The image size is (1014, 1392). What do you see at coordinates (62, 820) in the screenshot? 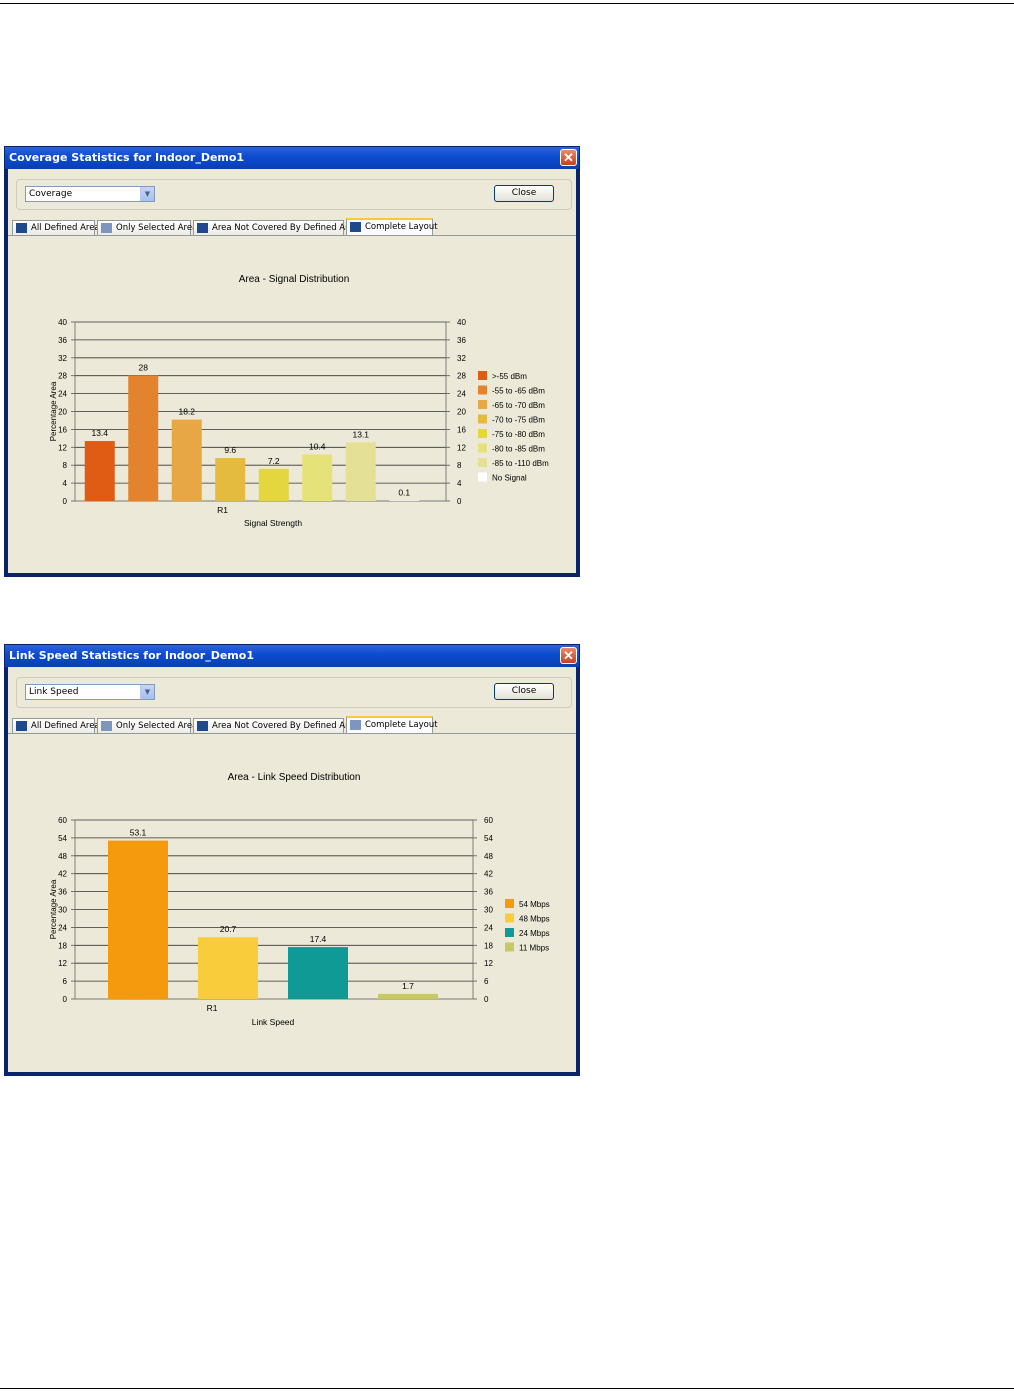
I see `y-tick-label: 60` at bounding box center [62, 820].